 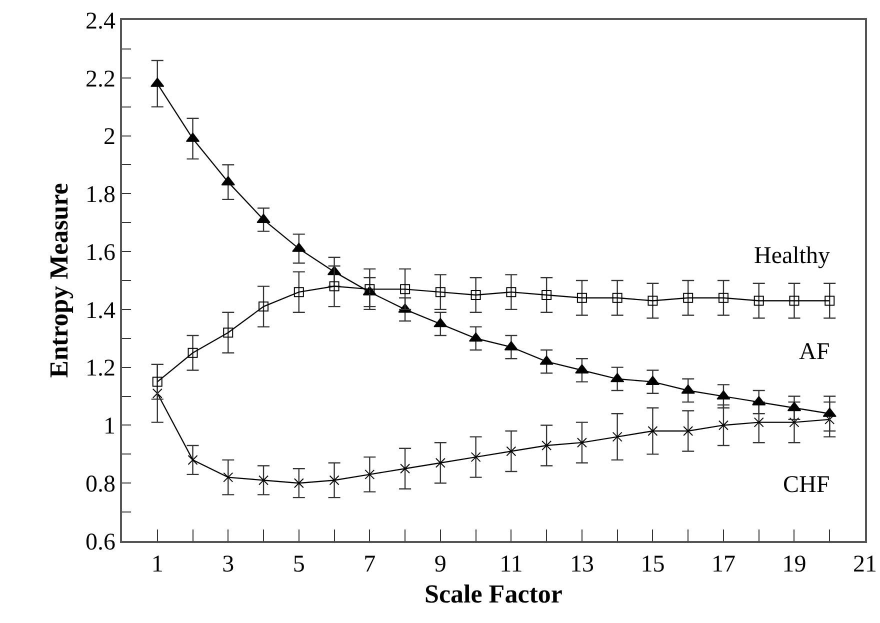 What do you see at coordinates (493, 594) in the screenshot?
I see `x-axis-title: Scale Factor` at bounding box center [493, 594].